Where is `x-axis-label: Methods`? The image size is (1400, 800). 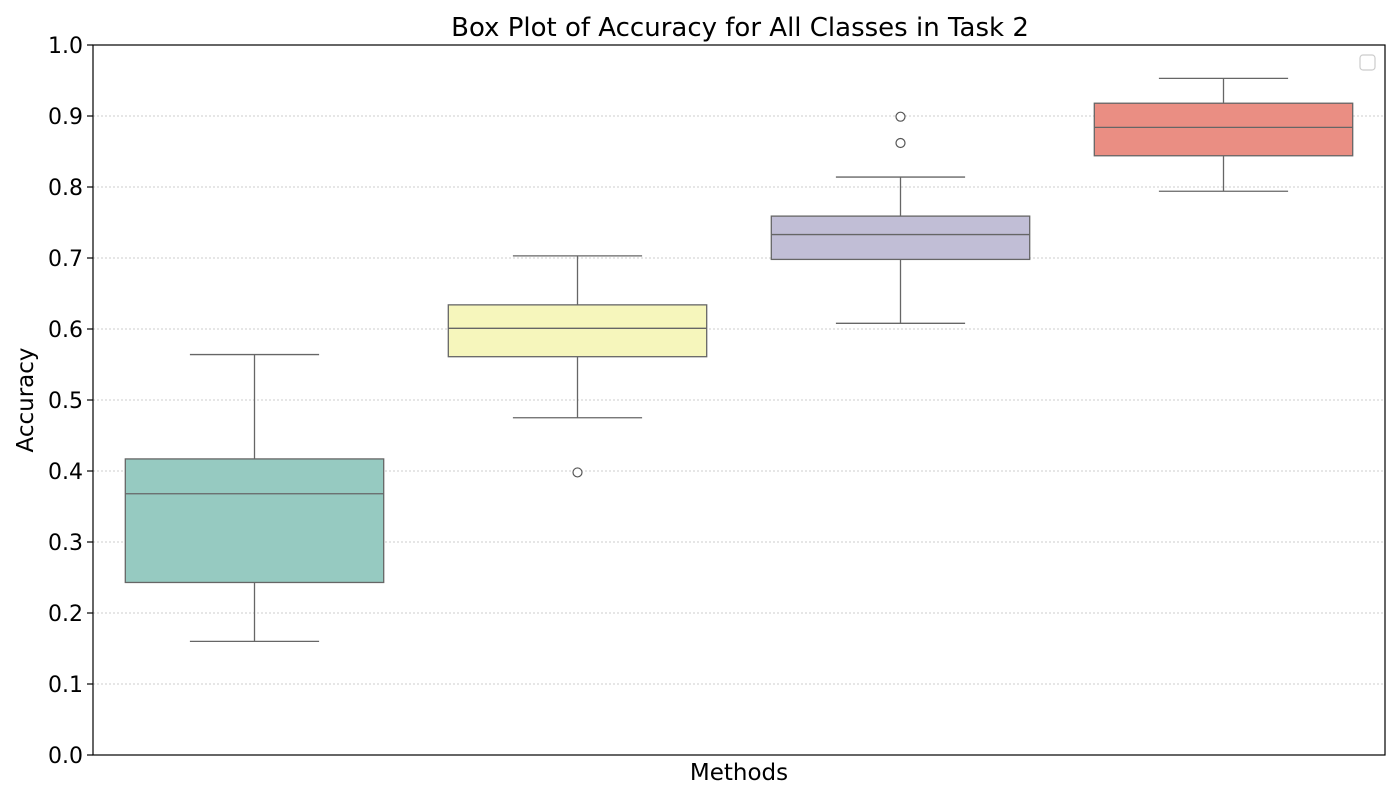 x-axis-label: Methods is located at coordinates (739, 773).